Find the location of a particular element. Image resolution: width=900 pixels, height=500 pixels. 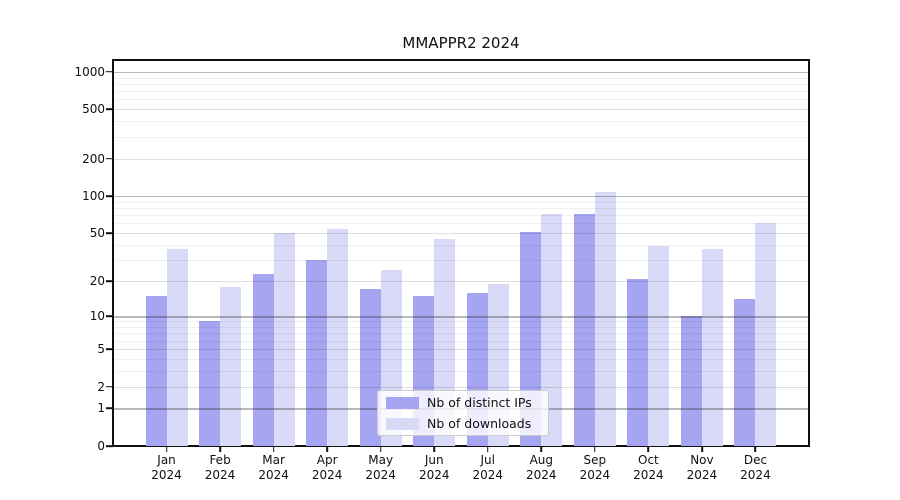

x-tick-mark-aug is located at coordinates (541, 449).